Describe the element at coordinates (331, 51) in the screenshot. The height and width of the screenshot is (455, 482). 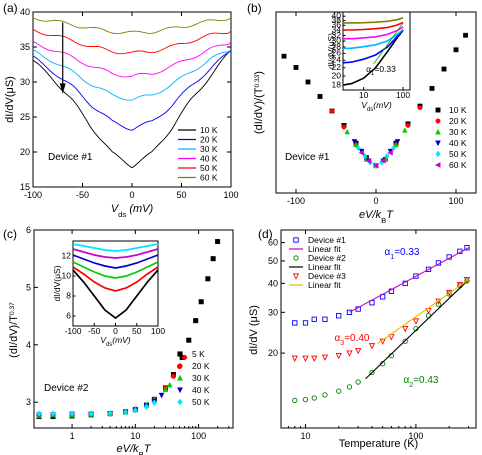
I see `inset-y-axis-label: dI/dV(μS)` at that location.